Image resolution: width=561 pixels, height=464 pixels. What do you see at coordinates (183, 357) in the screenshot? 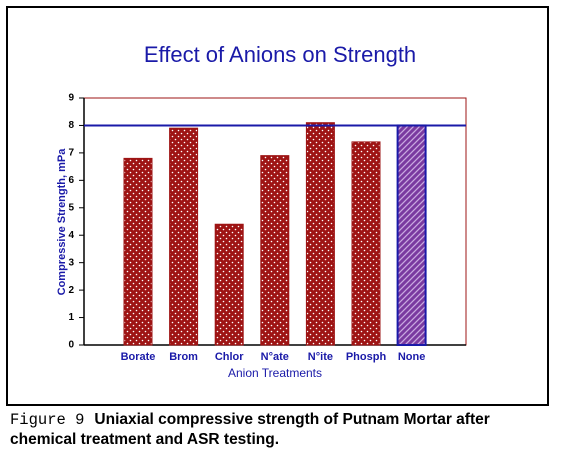
I see `x-tick-label: Brom` at bounding box center [183, 357].